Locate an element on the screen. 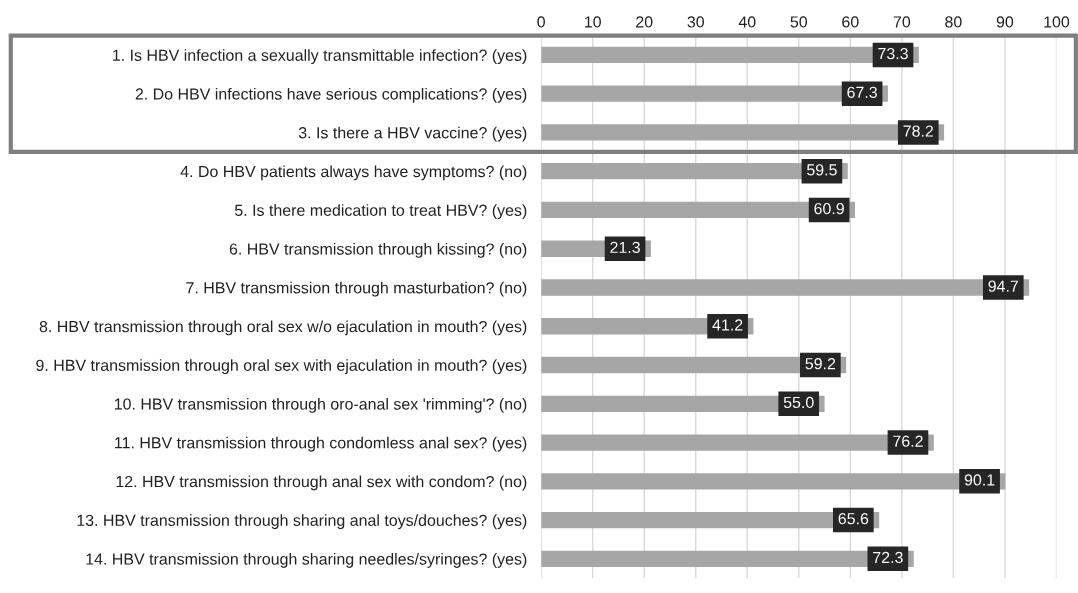 The image size is (1078, 593). data-label: 65.6 is located at coordinates (853, 519).